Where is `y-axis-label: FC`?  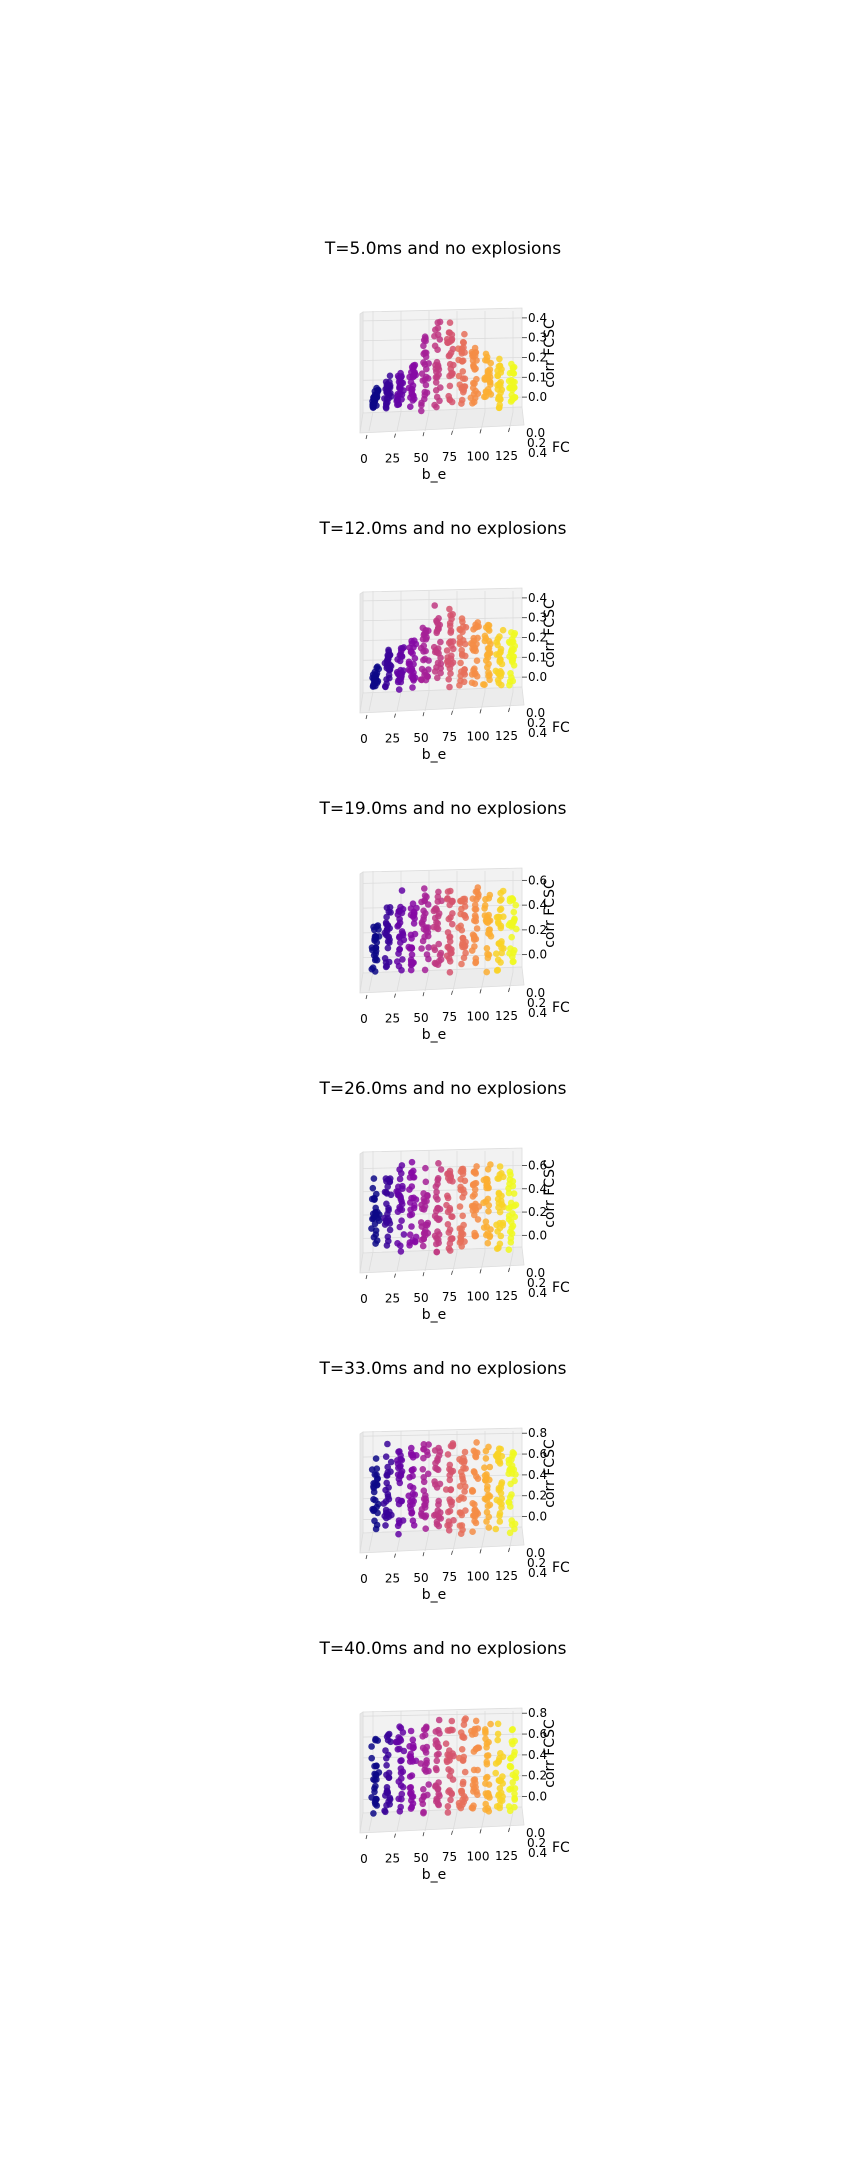
y-axis-label: FC is located at coordinates (561, 1008).